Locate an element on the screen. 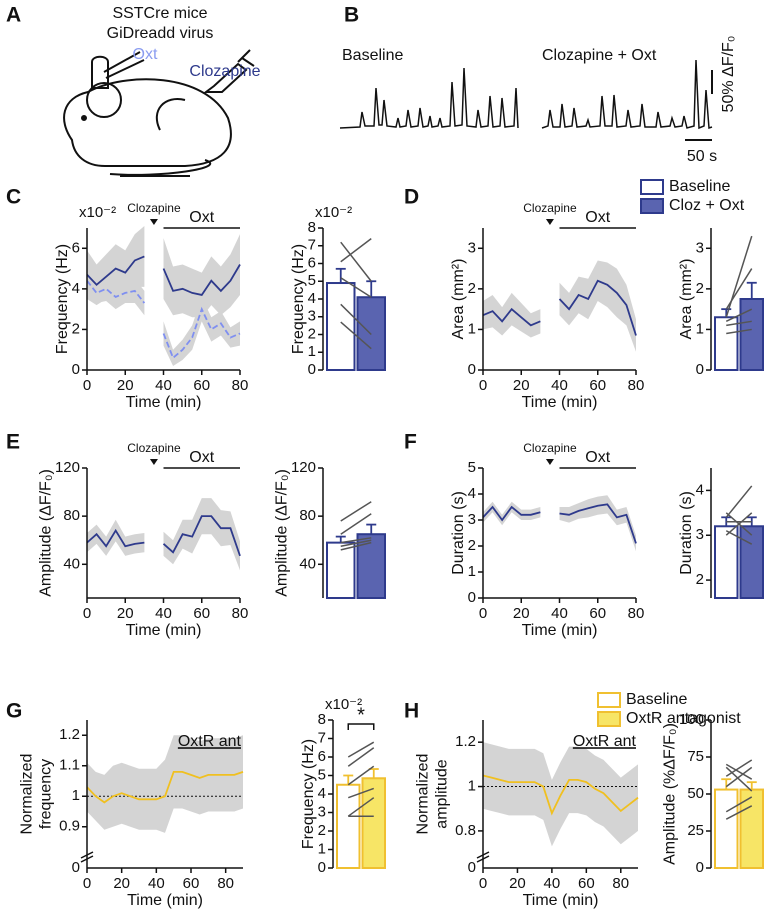 This screenshot has height=922, width=768. y-tick-label: 5 is located at coordinates (322, 774).